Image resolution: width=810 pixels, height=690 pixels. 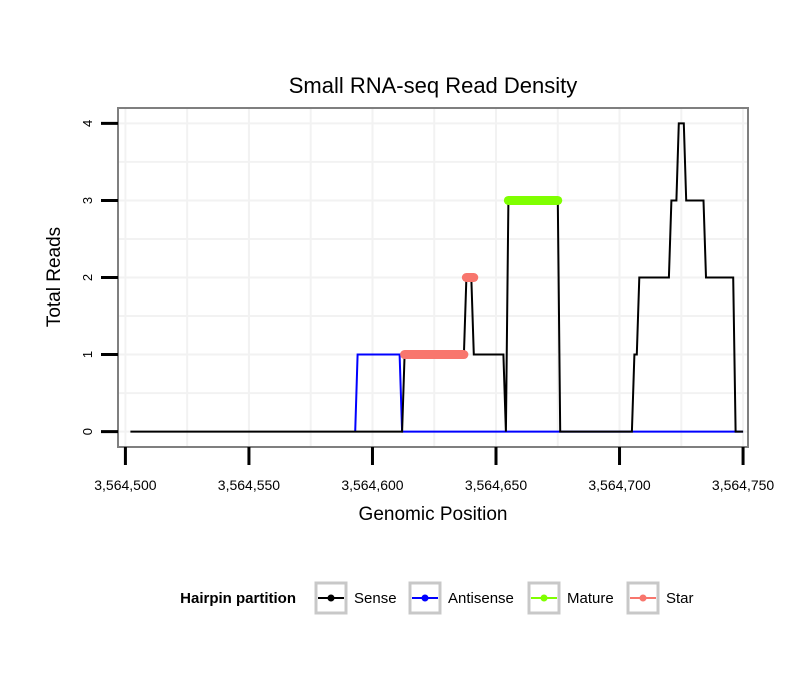 What do you see at coordinates (125, 485) in the screenshot?
I see `x-tick-label: 3,564,500` at bounding box center [125, 485].